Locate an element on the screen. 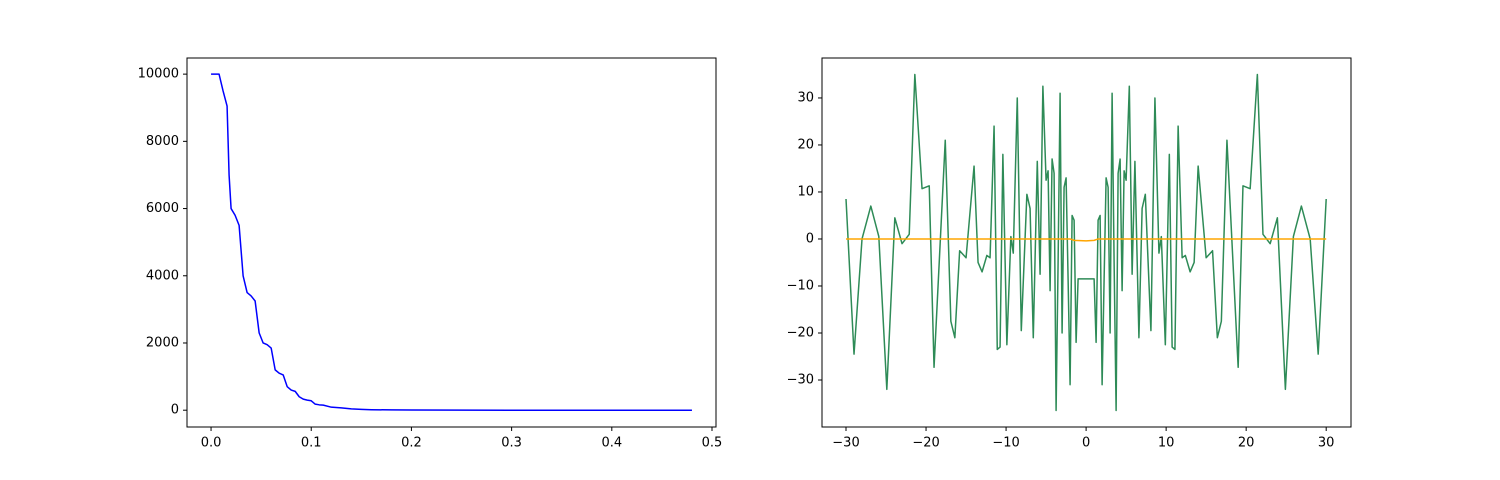 This screenshot has width=1500, height=480. x-tick-label: −20 is located at coordinates (925, 443).